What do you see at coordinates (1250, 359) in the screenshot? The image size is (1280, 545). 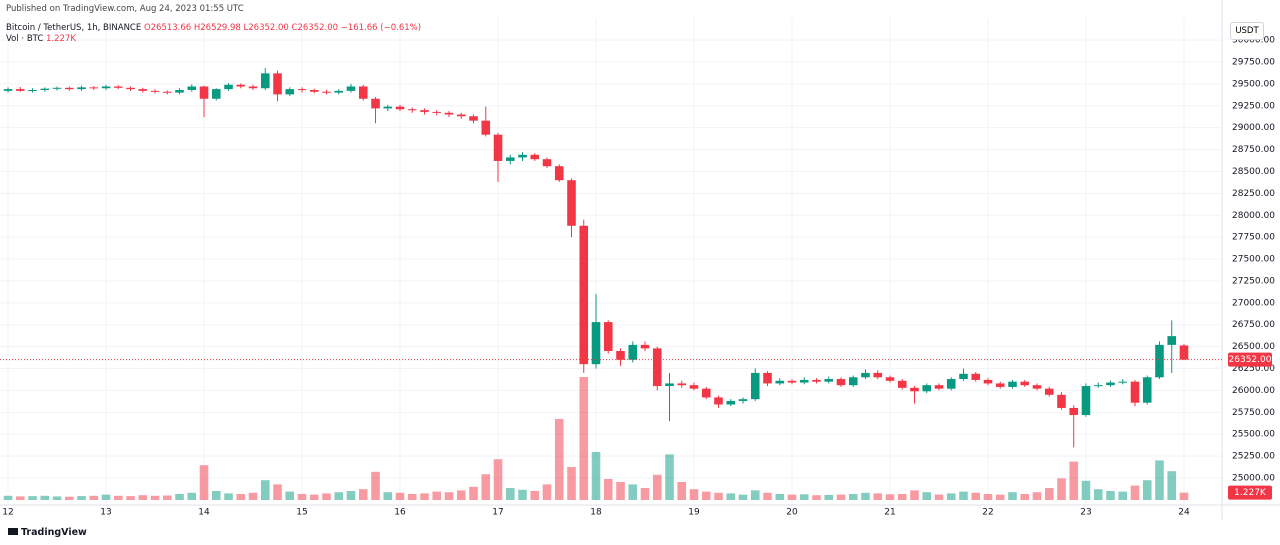 I see `last-price-box` at bounding box center [1250, 359].